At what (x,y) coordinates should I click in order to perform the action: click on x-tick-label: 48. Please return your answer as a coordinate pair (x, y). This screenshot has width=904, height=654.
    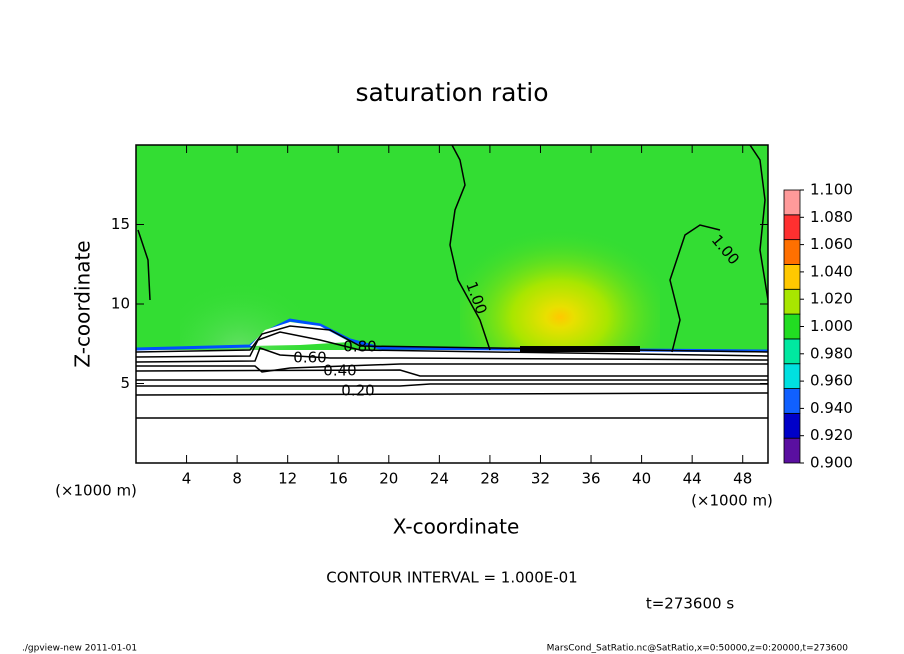
    Looking at the image, I should click on (742, 479).